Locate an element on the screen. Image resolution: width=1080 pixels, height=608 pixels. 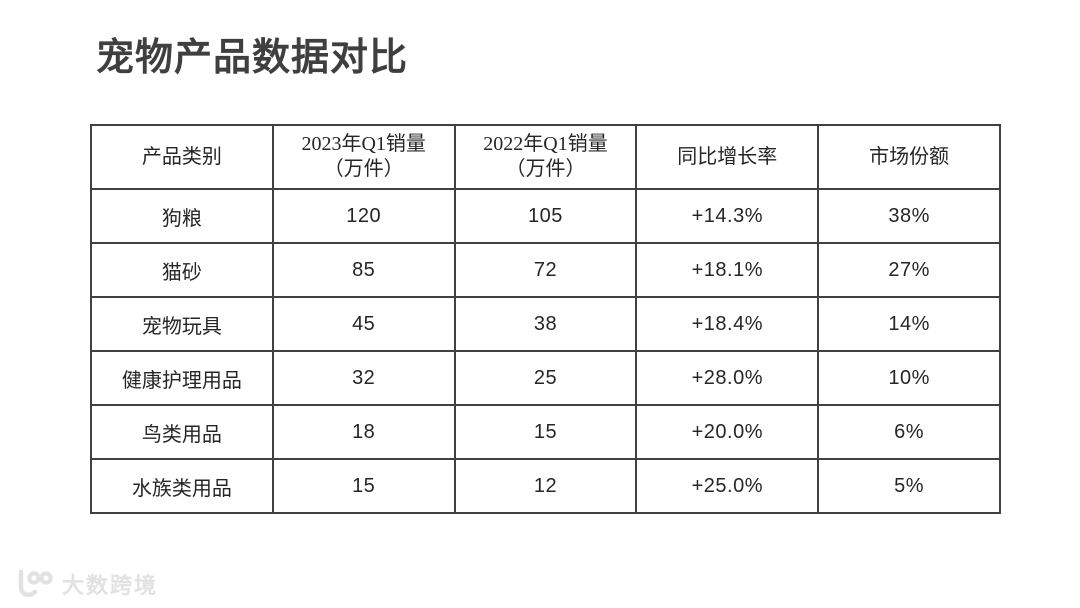
table-cell: +25.0% is located at coordinates (727, 486).